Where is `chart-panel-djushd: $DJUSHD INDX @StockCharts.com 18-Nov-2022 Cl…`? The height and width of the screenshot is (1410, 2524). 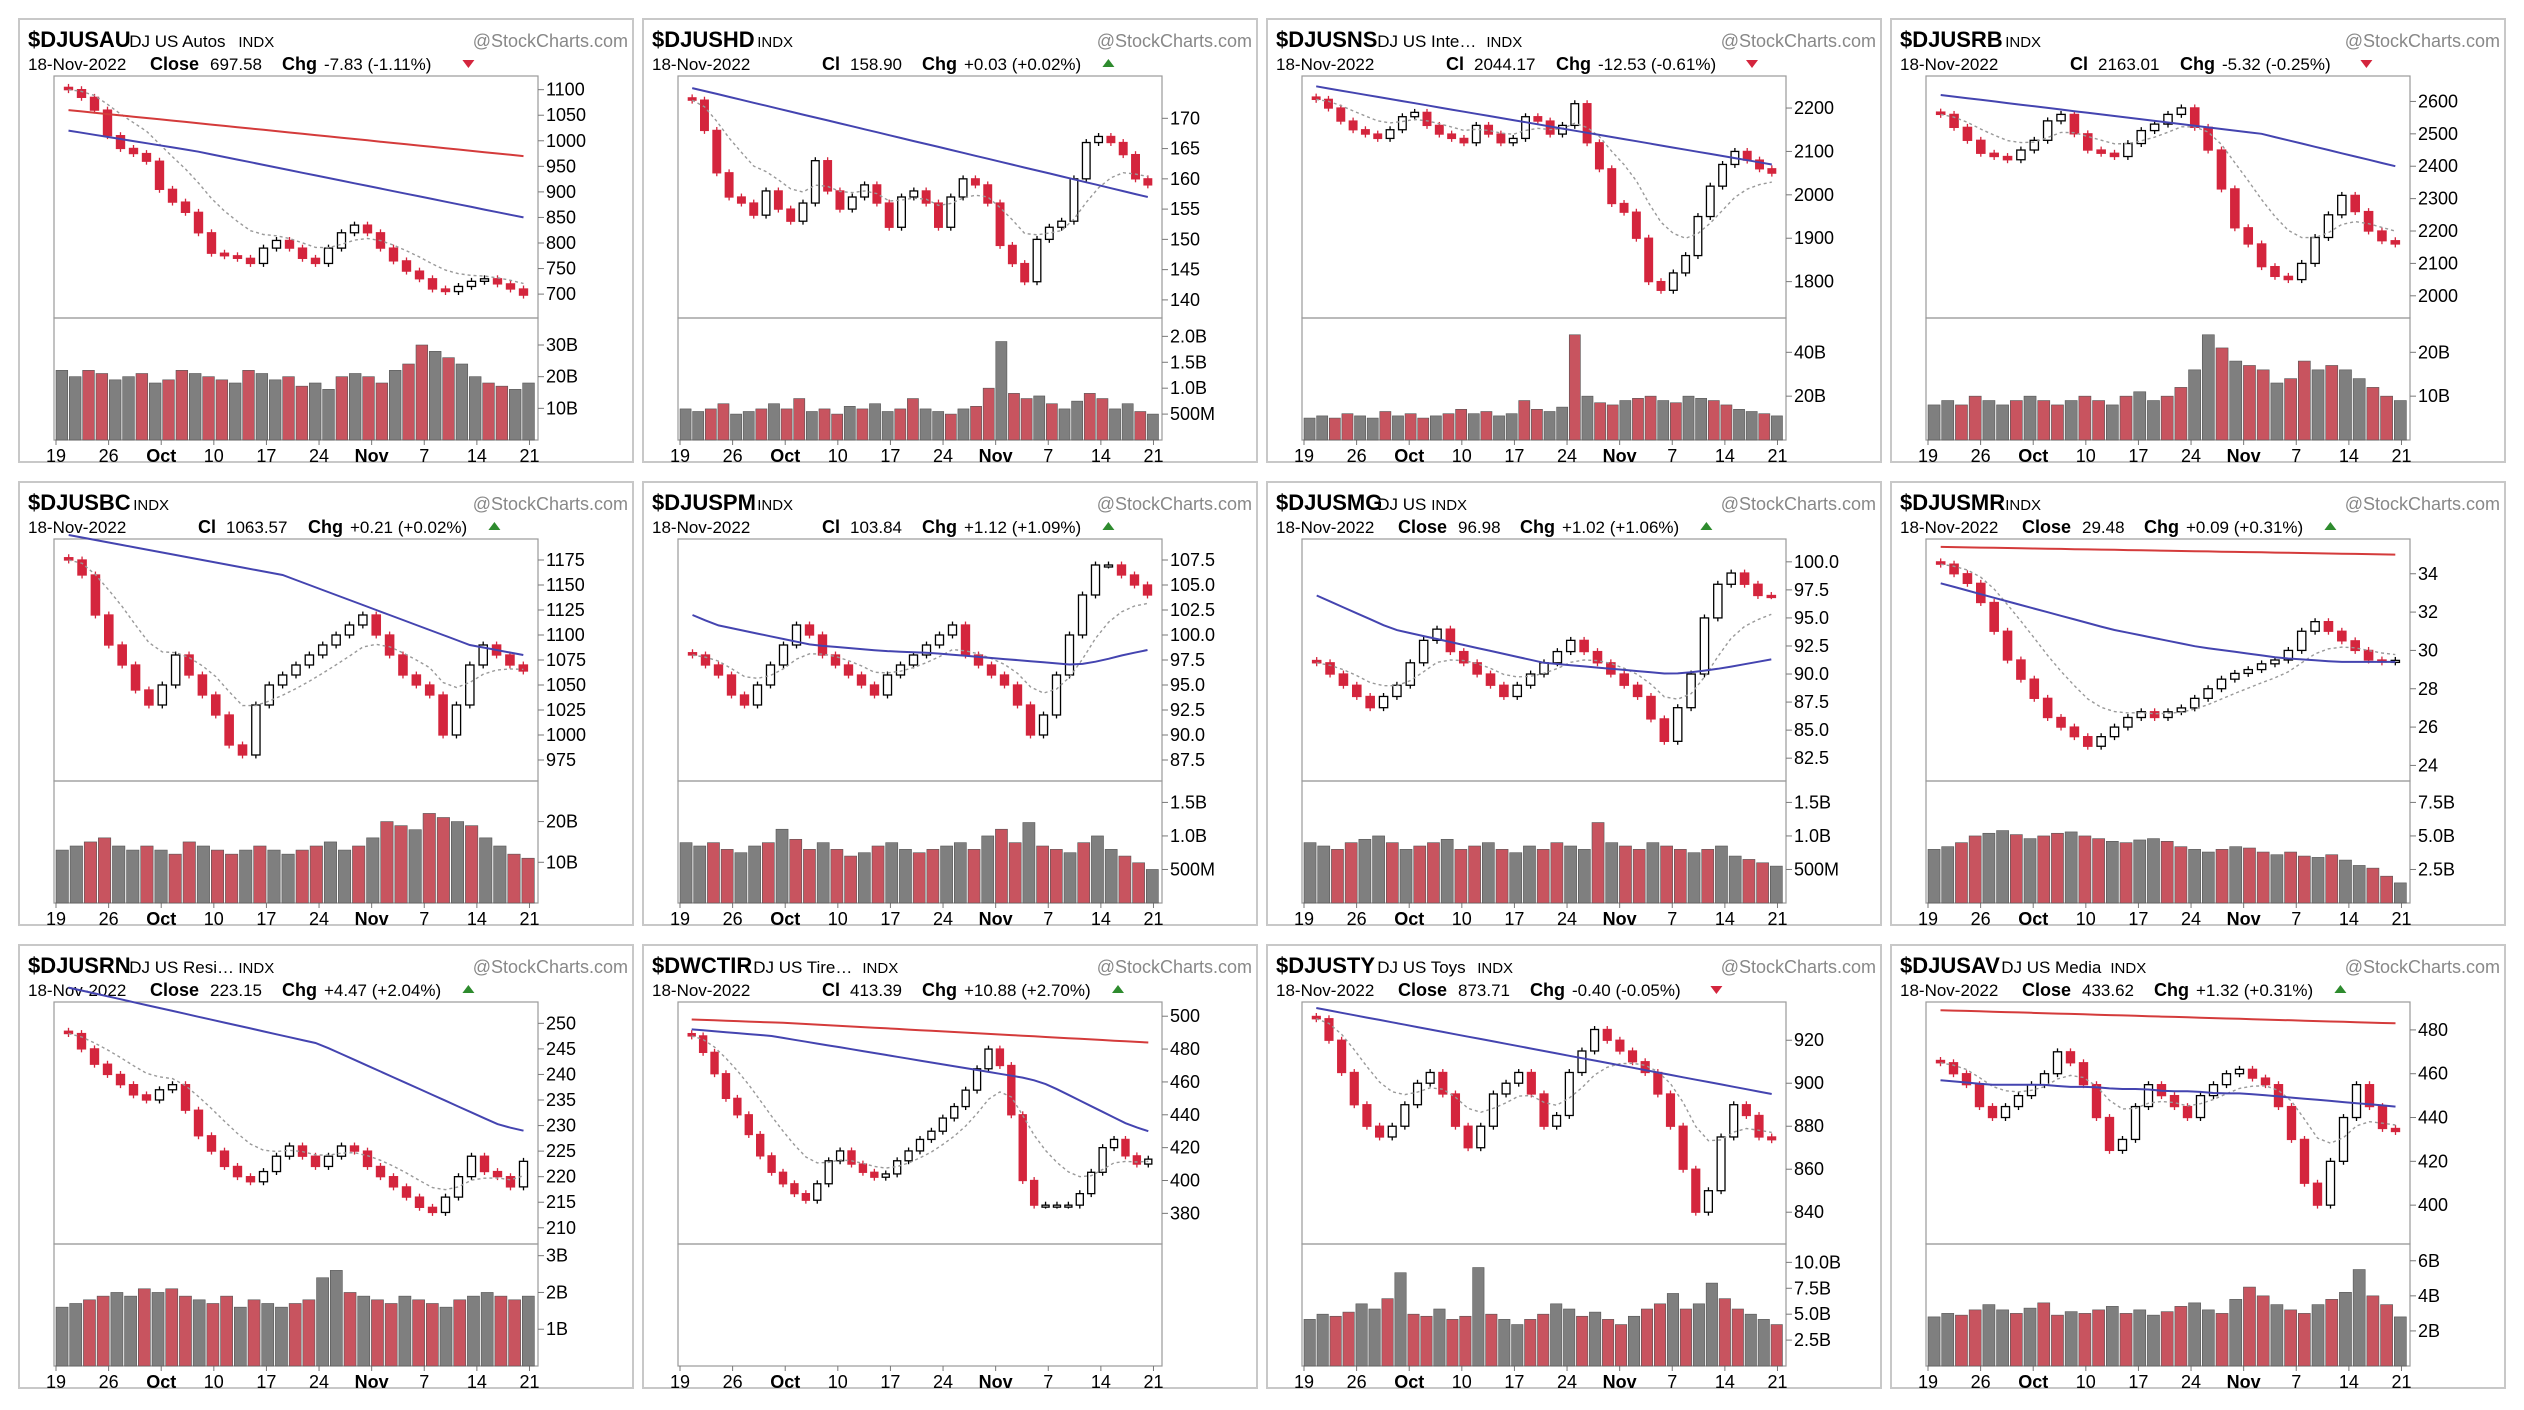
chart-panel-djushd: $DJUSHD INDX @StockCharts.com 18-Nov-2022 Cl… is located at coordinates (950, 241).